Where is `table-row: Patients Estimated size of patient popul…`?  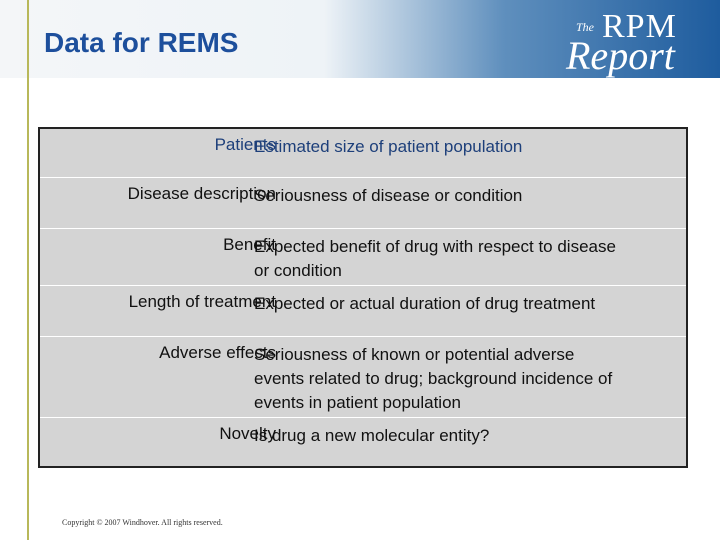 table-row: Patients Estimated size of patient popul… is located at coordinates (363, 153).